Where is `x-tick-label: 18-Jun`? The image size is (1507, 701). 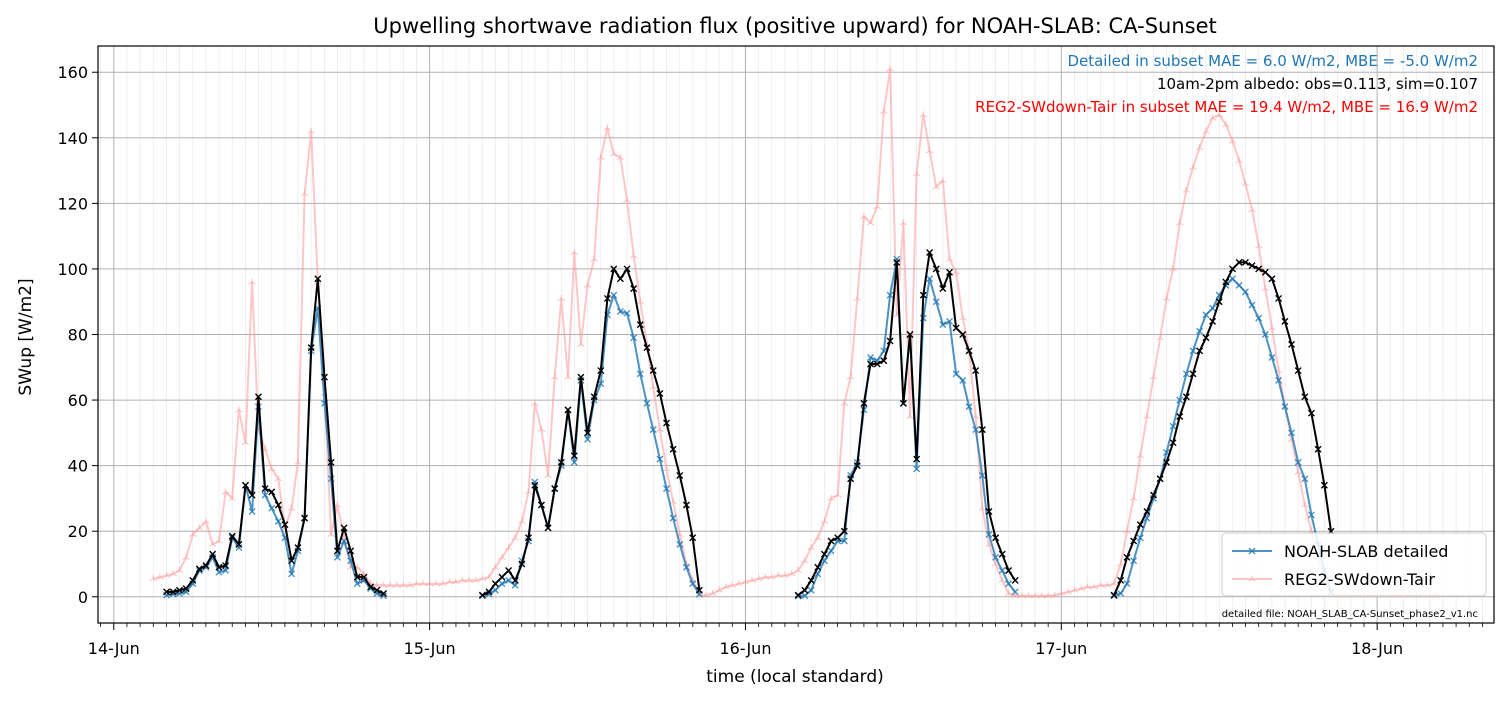 x-tick-label: 18-Jun is located at coordinates (1377, 648).